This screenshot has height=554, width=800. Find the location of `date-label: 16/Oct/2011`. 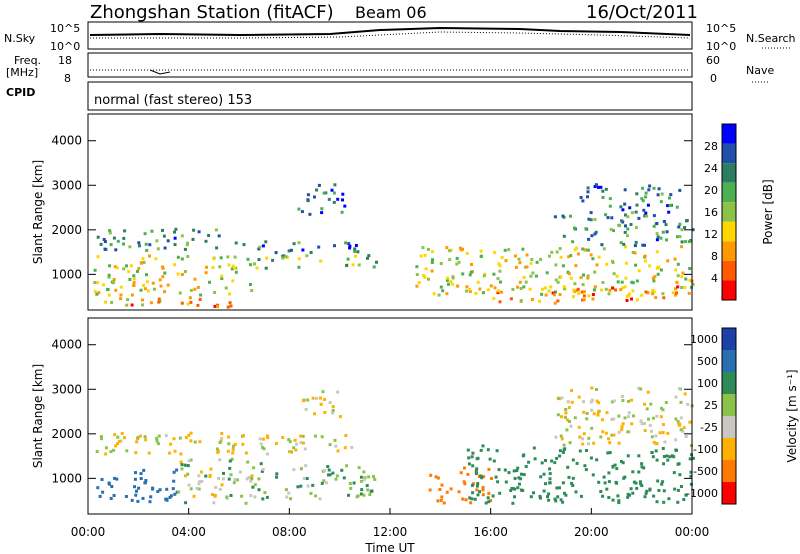

date-label: 16/Oct/2011 is located at coordinates (642, 12).